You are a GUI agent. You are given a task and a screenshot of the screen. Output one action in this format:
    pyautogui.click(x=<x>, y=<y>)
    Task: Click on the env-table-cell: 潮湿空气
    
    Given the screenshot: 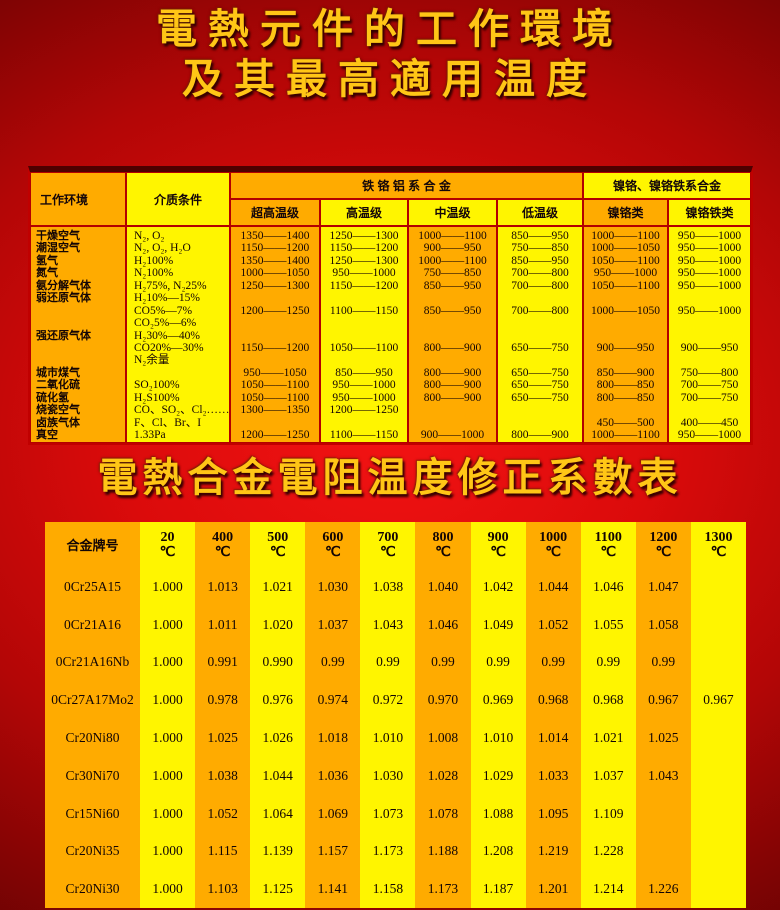 What is the action you would take?
    pyautogui.click(x=58, y=248)
    